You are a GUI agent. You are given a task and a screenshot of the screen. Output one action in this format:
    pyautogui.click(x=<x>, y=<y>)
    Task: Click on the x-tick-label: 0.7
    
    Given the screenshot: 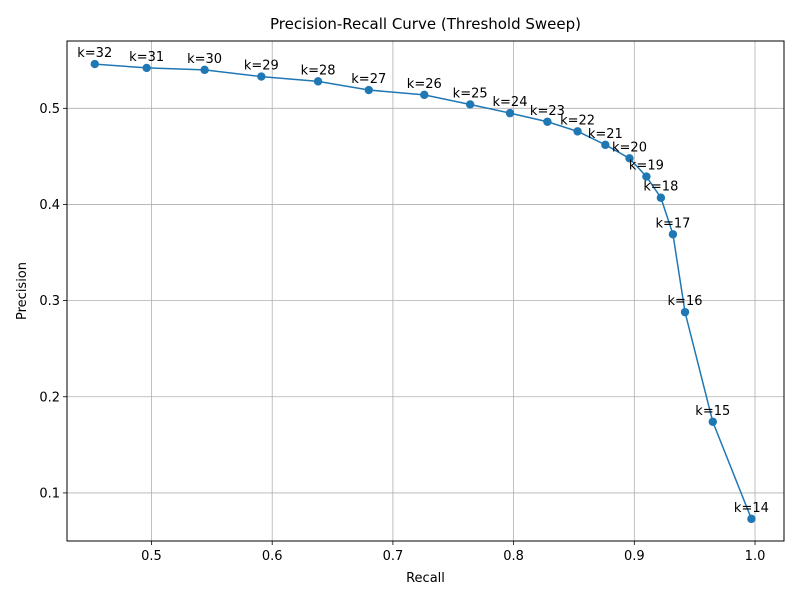 What is the action you would take?
    pyautogui.click(x=393, y=556)
    